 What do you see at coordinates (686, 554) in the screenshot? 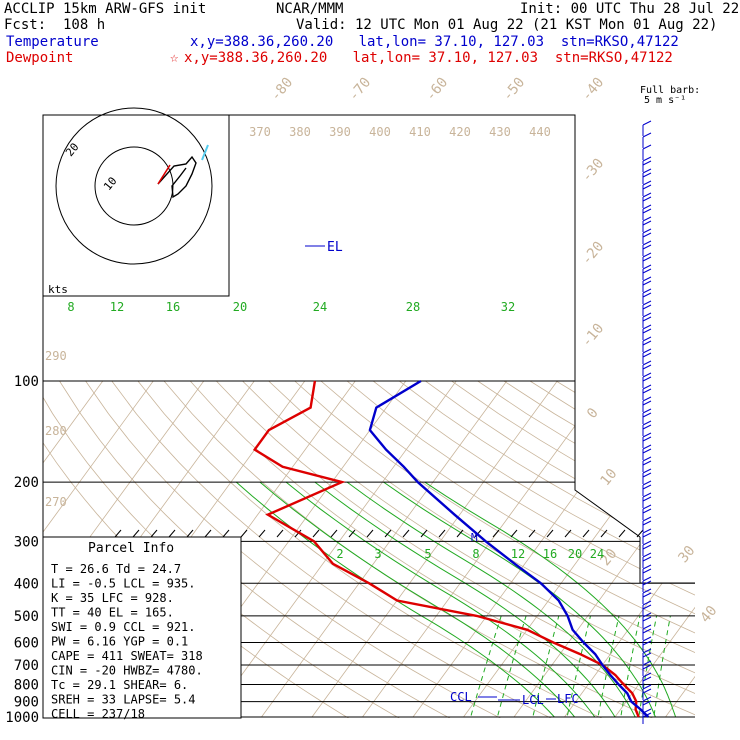
I see `isotherm-label: 30` at bounding box center [686, 554].